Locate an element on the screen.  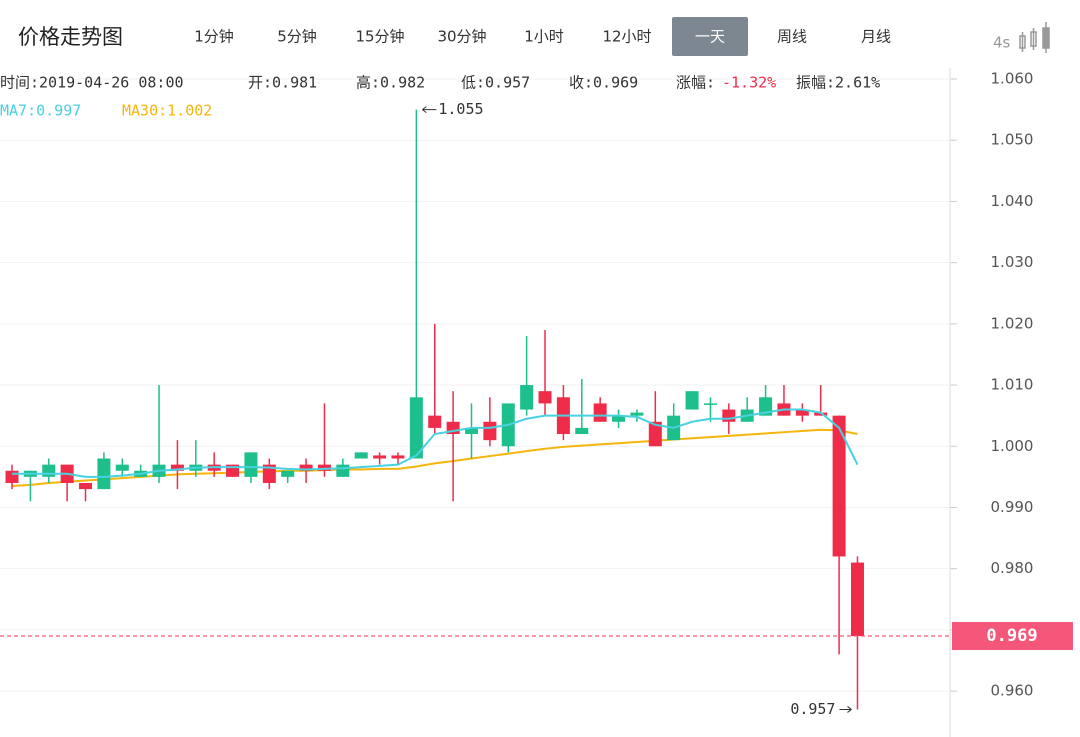
interval-button: 一天 is located at coordinates (710, 37).